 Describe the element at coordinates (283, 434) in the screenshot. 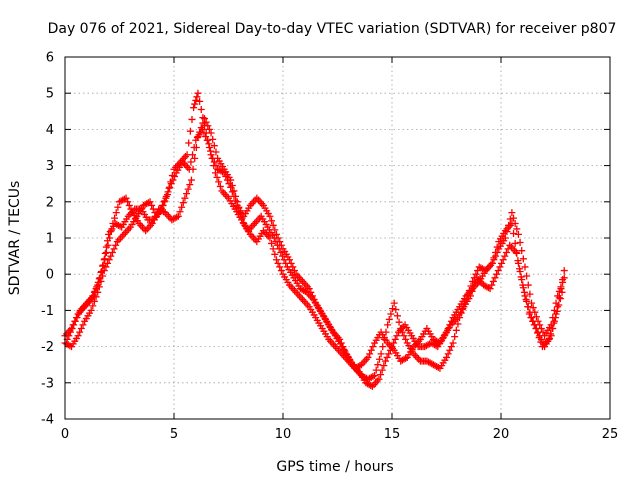

I see `x-tick-label: 10` at that location.